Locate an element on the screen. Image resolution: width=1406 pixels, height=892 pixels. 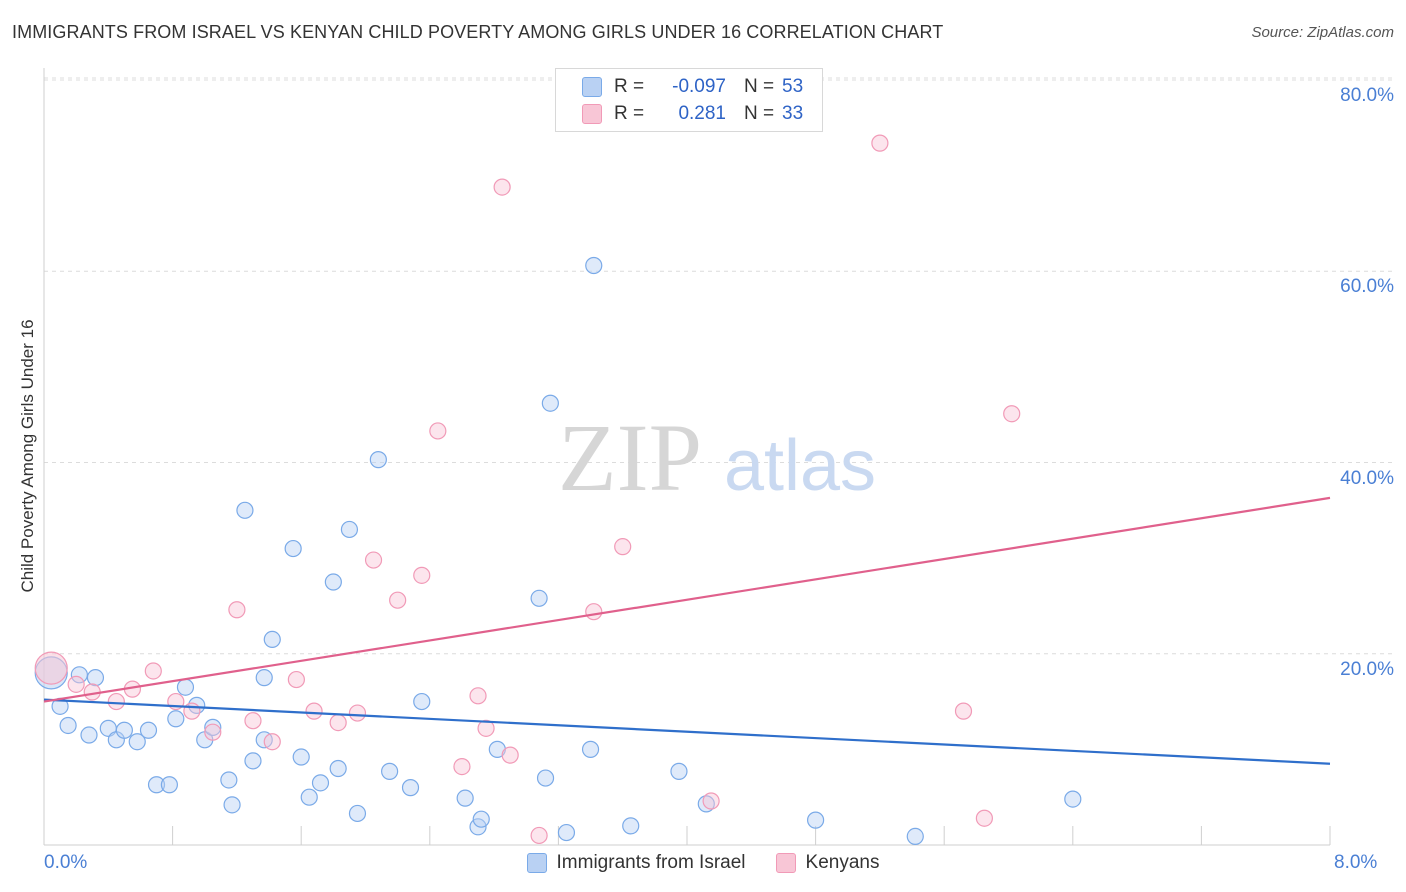
x-tick-min: 0.0% is located at coordinates (66, 862).